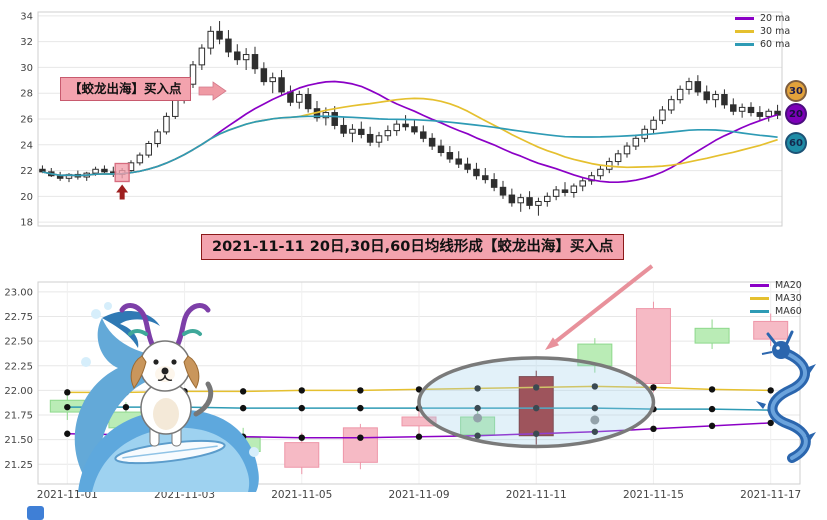  I want to click on y-tick-label: 22.50, so click(18, 342).